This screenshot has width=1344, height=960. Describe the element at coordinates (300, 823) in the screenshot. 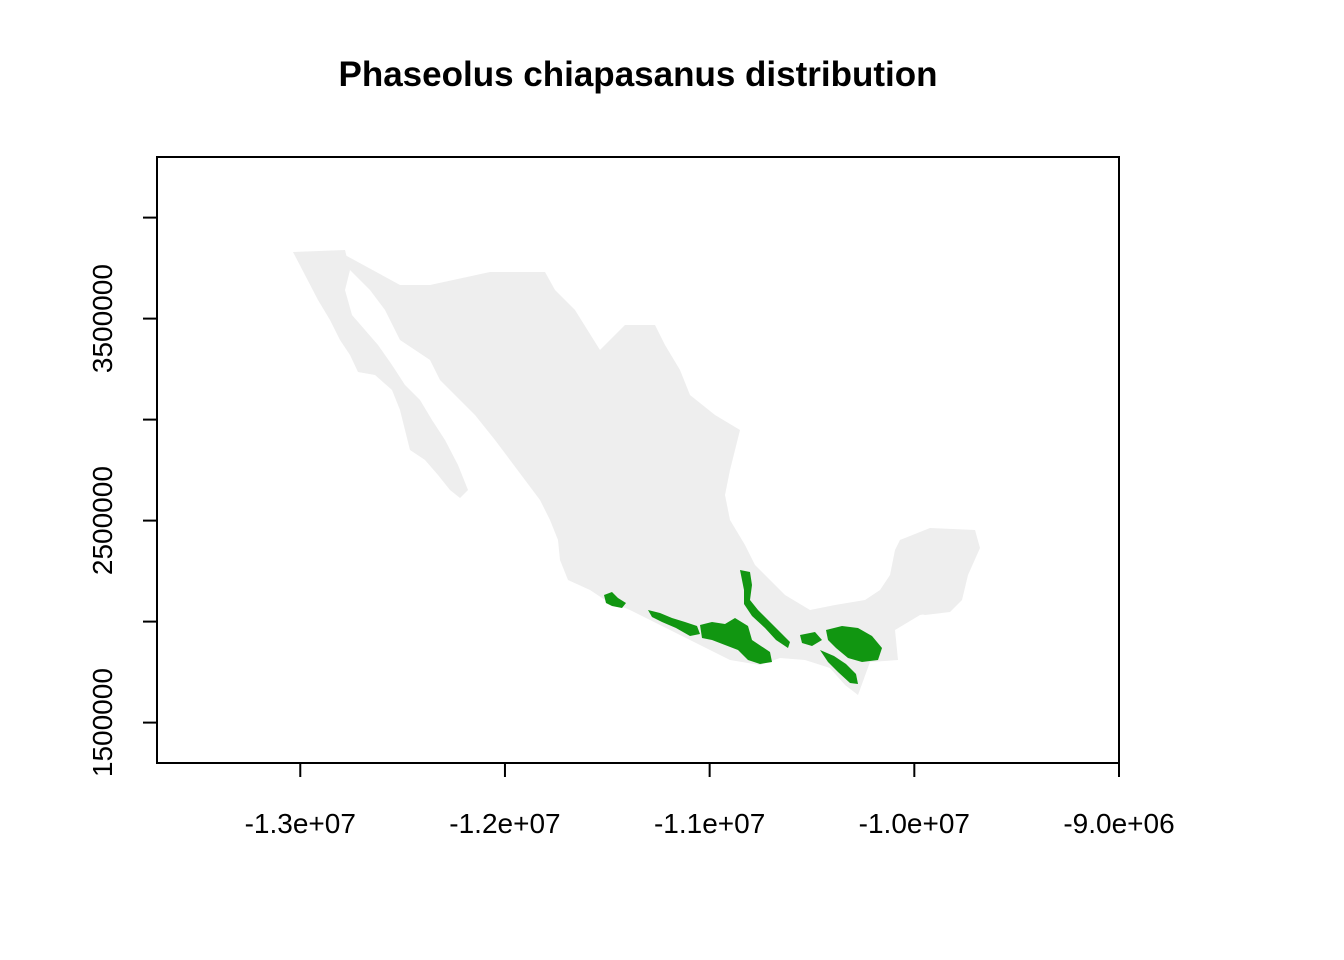

I see `x-tick-label: -1.3e+07` at that location.